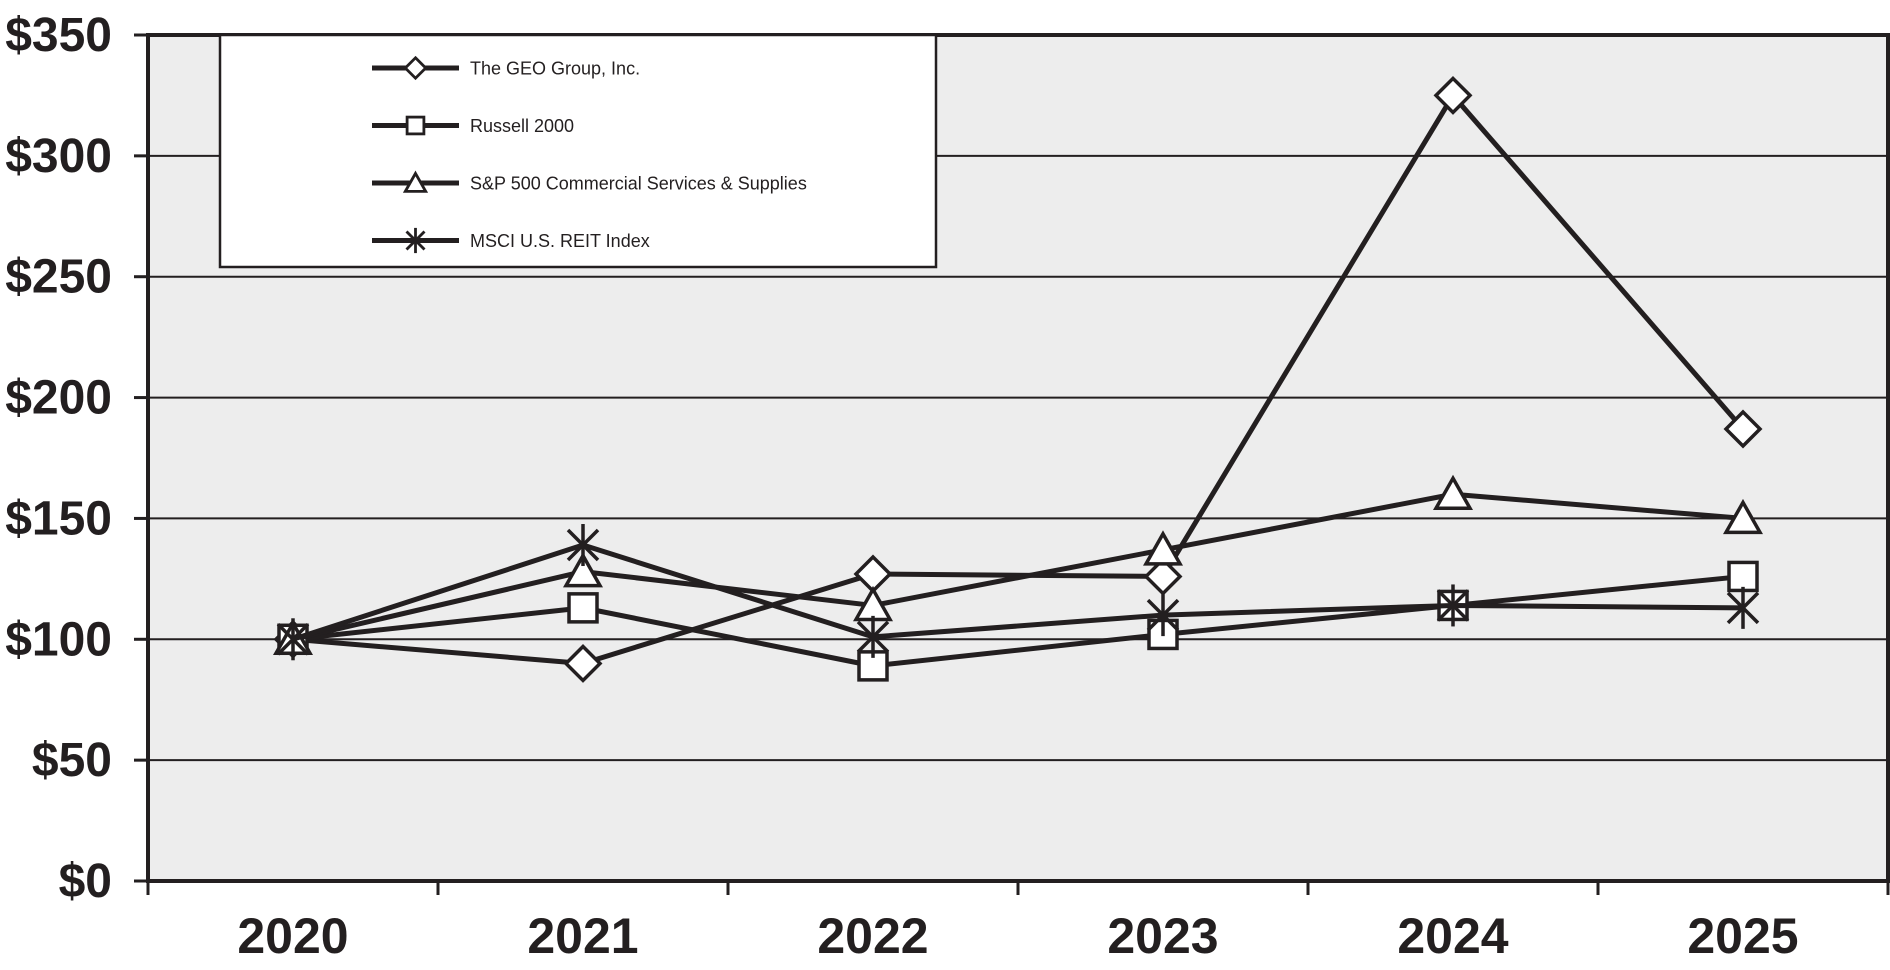 The height and width of the screenshot is (970, 1890). I want to click on triangle-marker-s-p-500-commercial-services-supplies-2024, so click(1453, 492).